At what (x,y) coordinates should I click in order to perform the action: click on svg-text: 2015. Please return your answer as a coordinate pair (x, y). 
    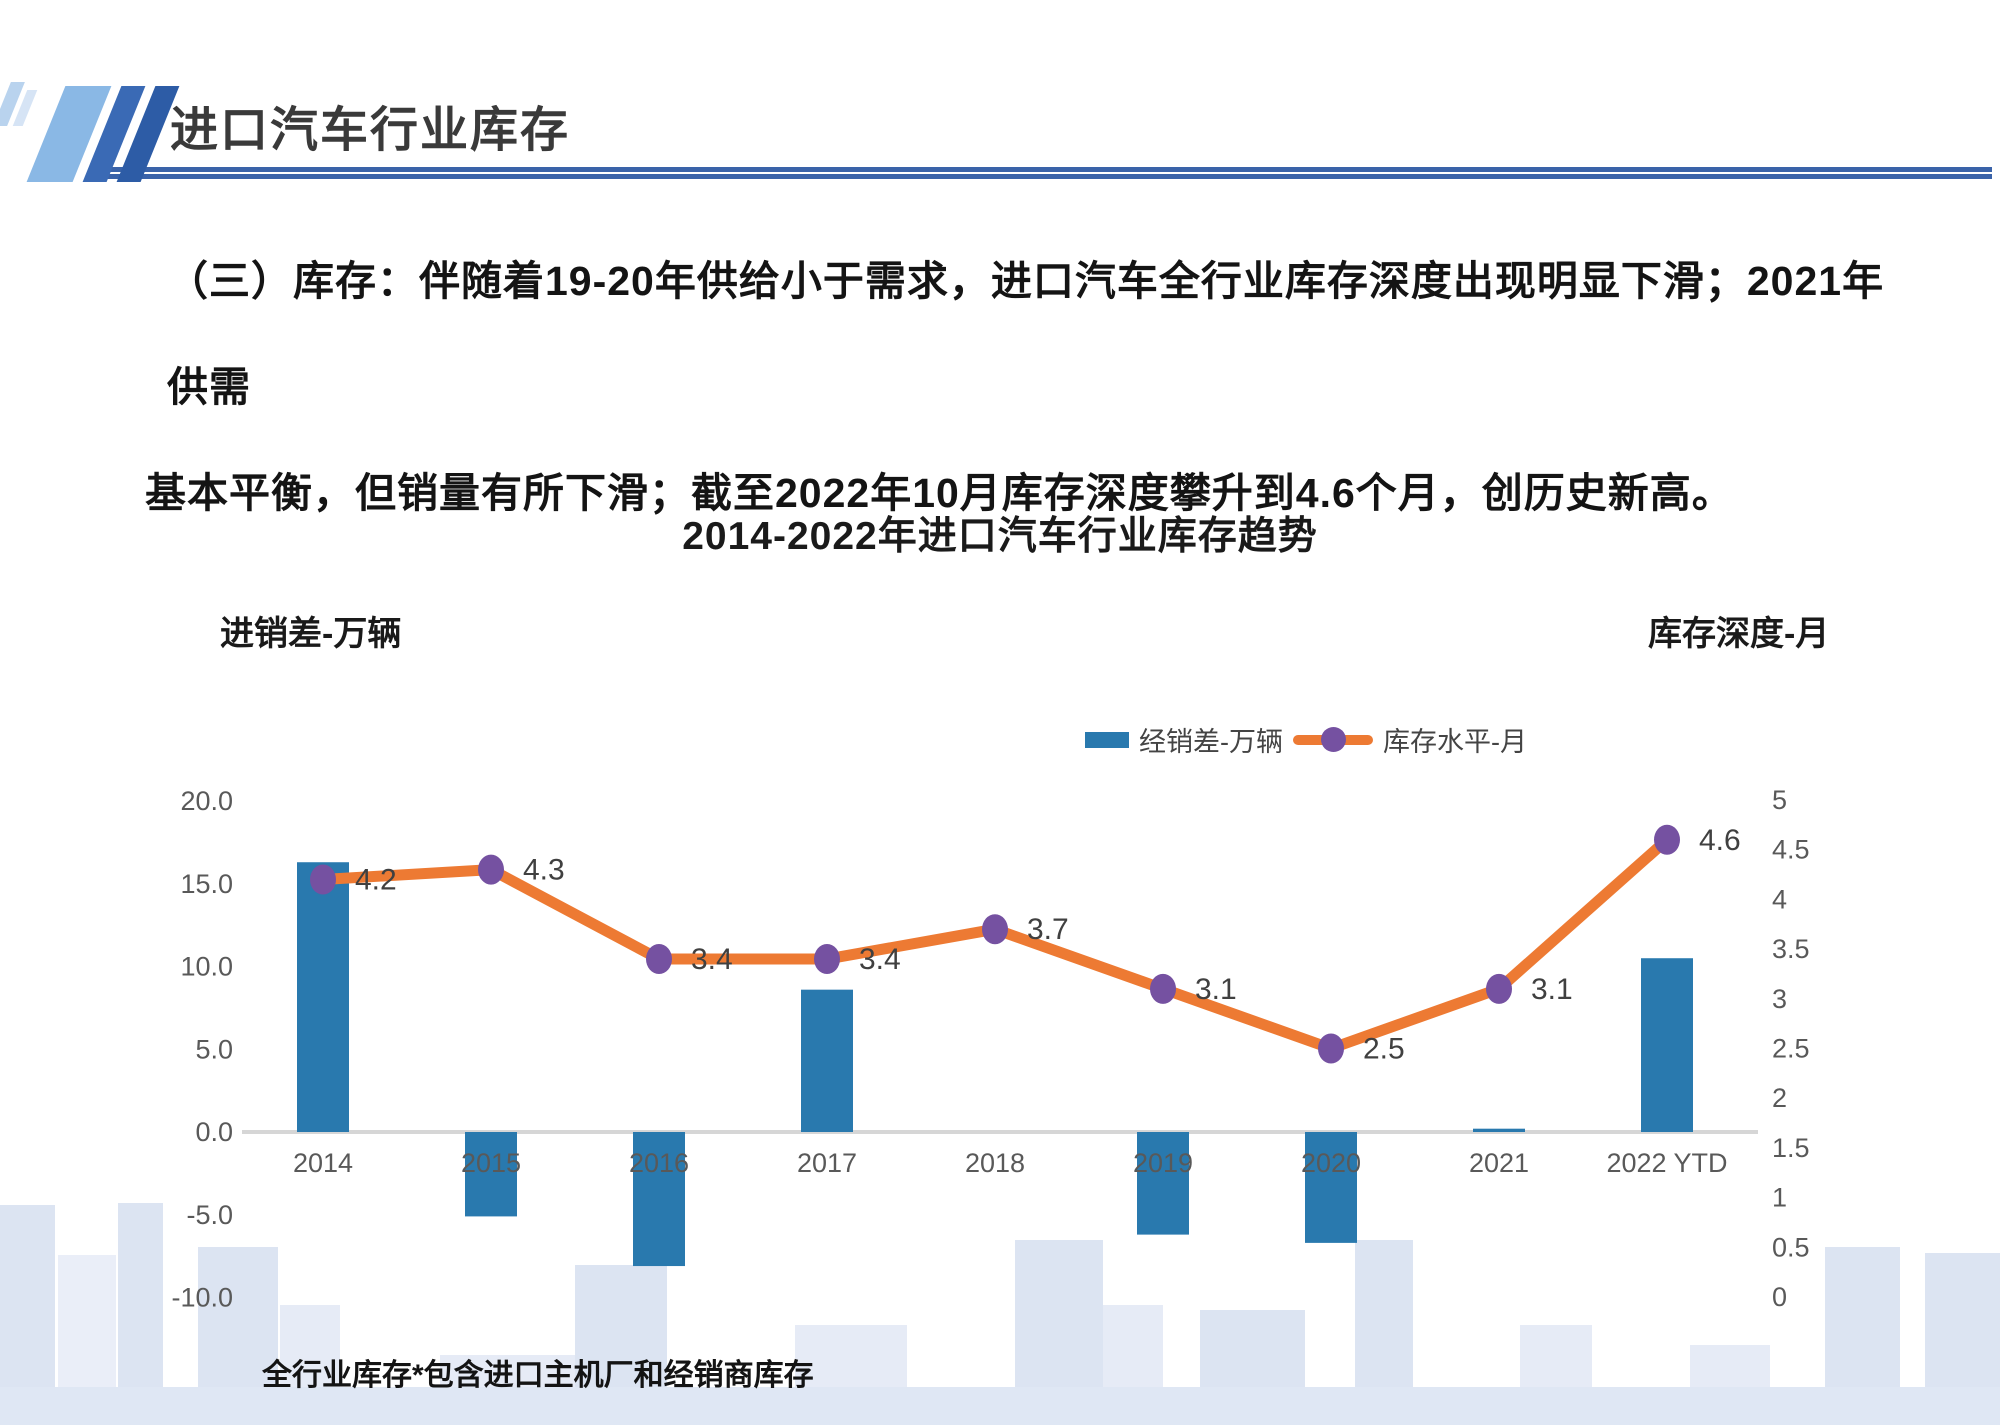
    Looking at the image, I should click on (491, 1163).